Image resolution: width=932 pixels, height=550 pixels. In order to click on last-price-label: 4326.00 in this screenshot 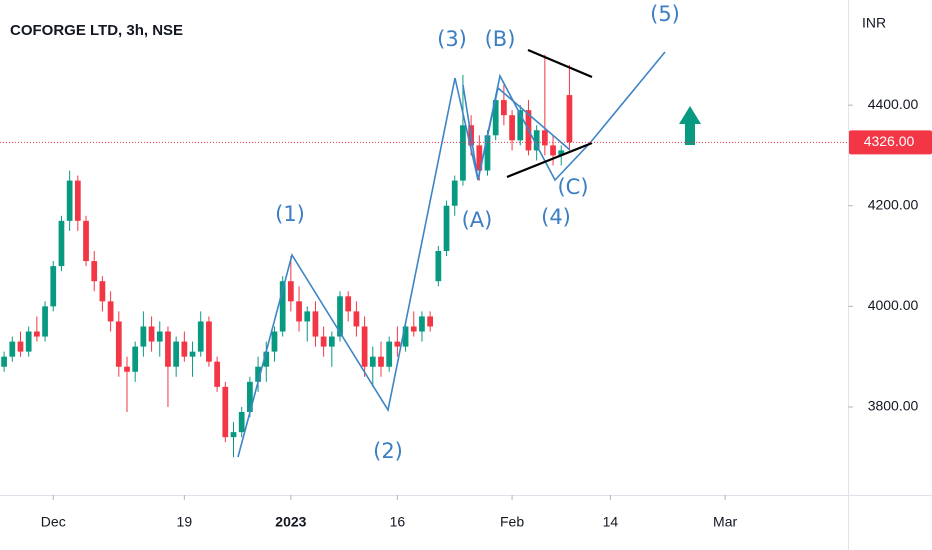, I will do `click(889, 141)`.